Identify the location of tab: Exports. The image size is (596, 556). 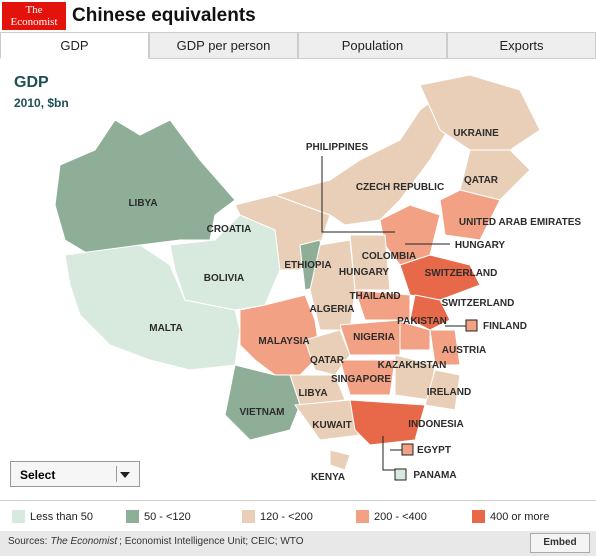
(521, 45).